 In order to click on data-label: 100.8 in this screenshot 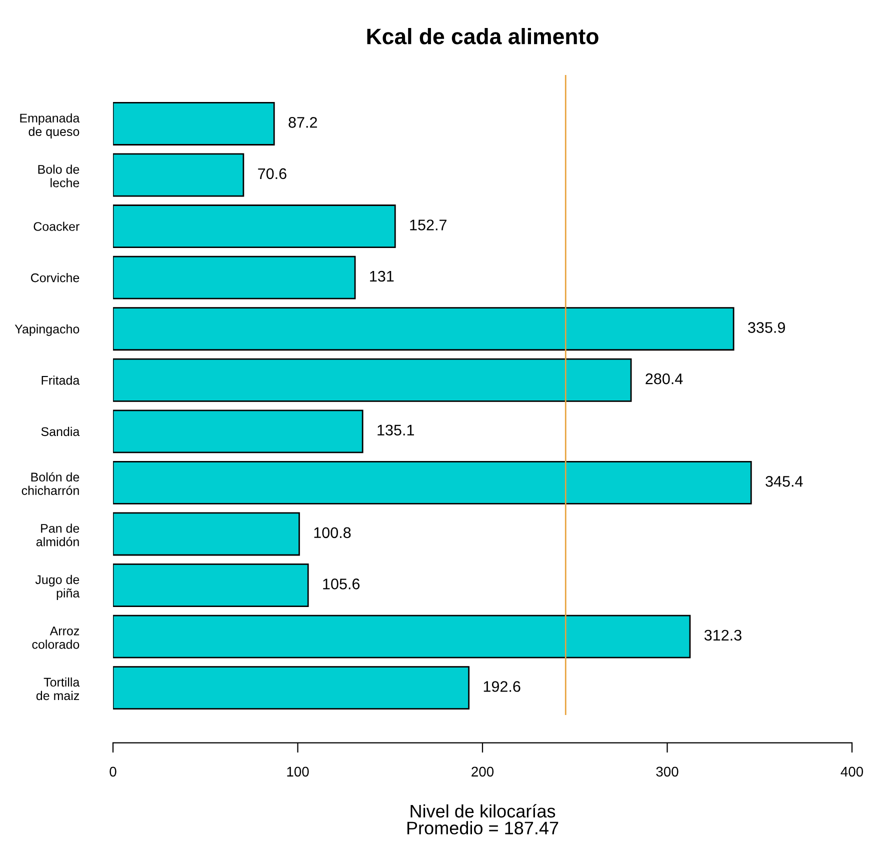, I will do `click(332, 532)`.